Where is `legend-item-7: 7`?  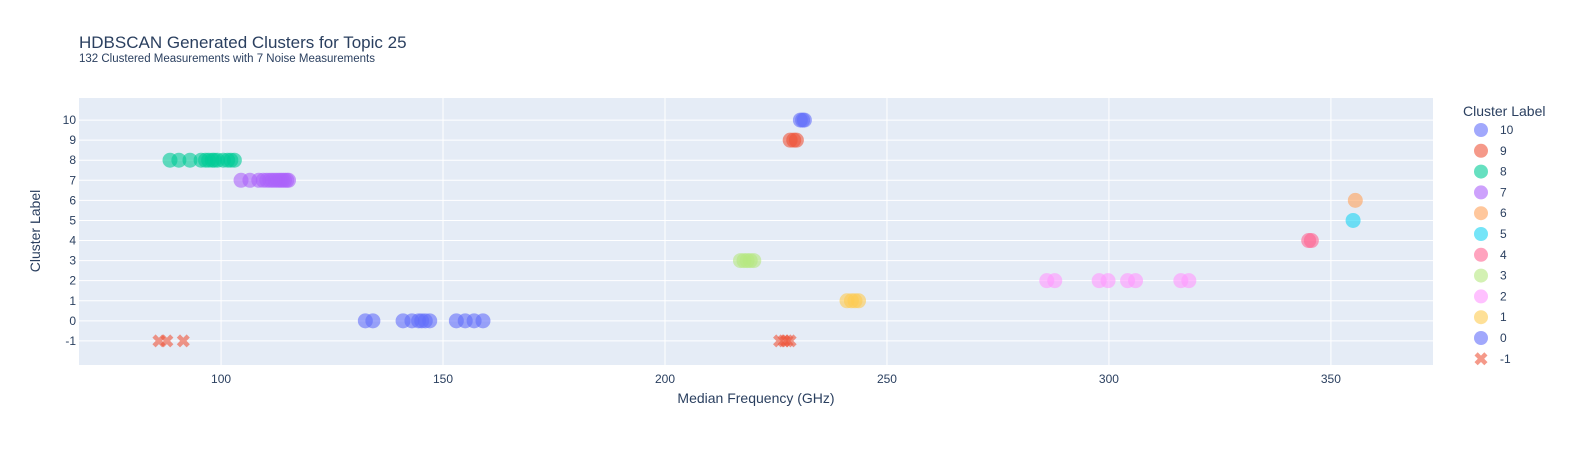
legend-item-7: 7 is located at coordinates (1490, 192).